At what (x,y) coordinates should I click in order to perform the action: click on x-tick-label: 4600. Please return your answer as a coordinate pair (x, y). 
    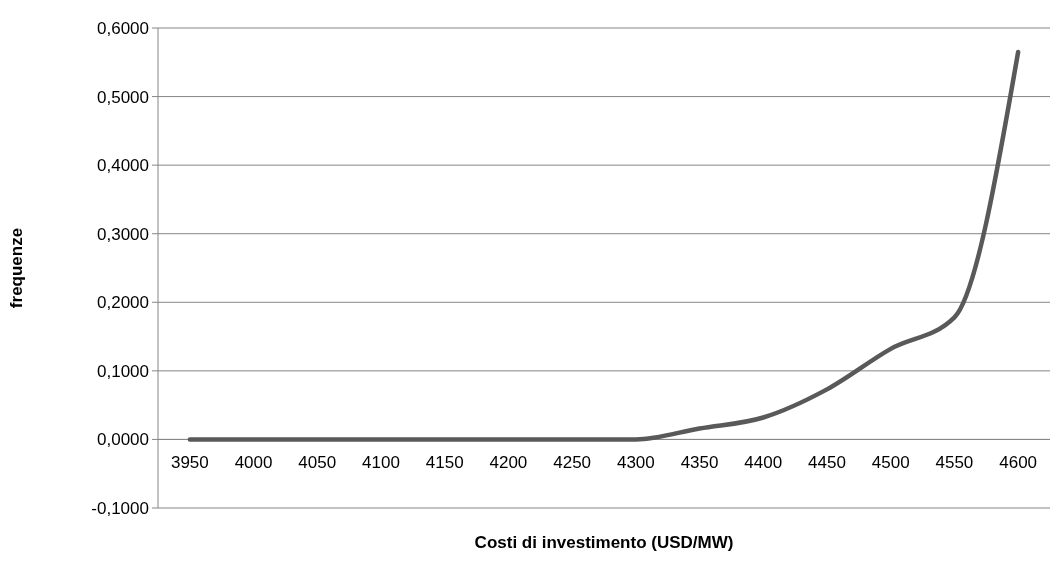
    Looking at the image, I should click on (1018, 463).